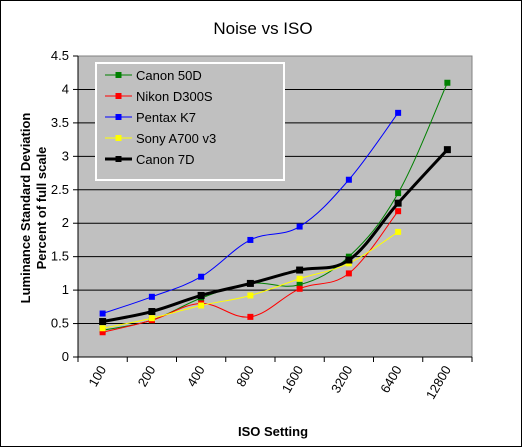  I want to click on x-tick-label: 3200, so click(341, 379).